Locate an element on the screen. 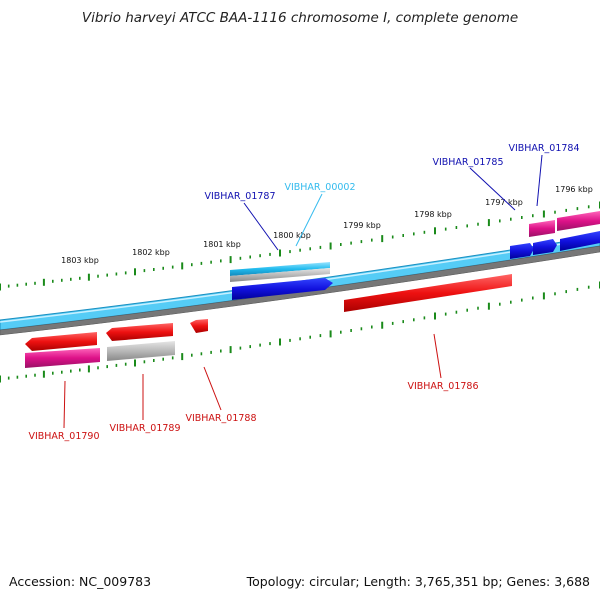 The height and width of the screenshot is (600, 600). gene-label-vibhar-01790: VIBHAR_01790 is located at coordinates (63, 436).